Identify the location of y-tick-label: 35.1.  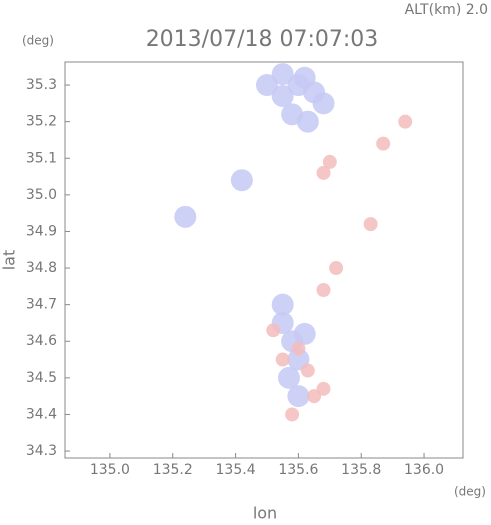
(41, 158).